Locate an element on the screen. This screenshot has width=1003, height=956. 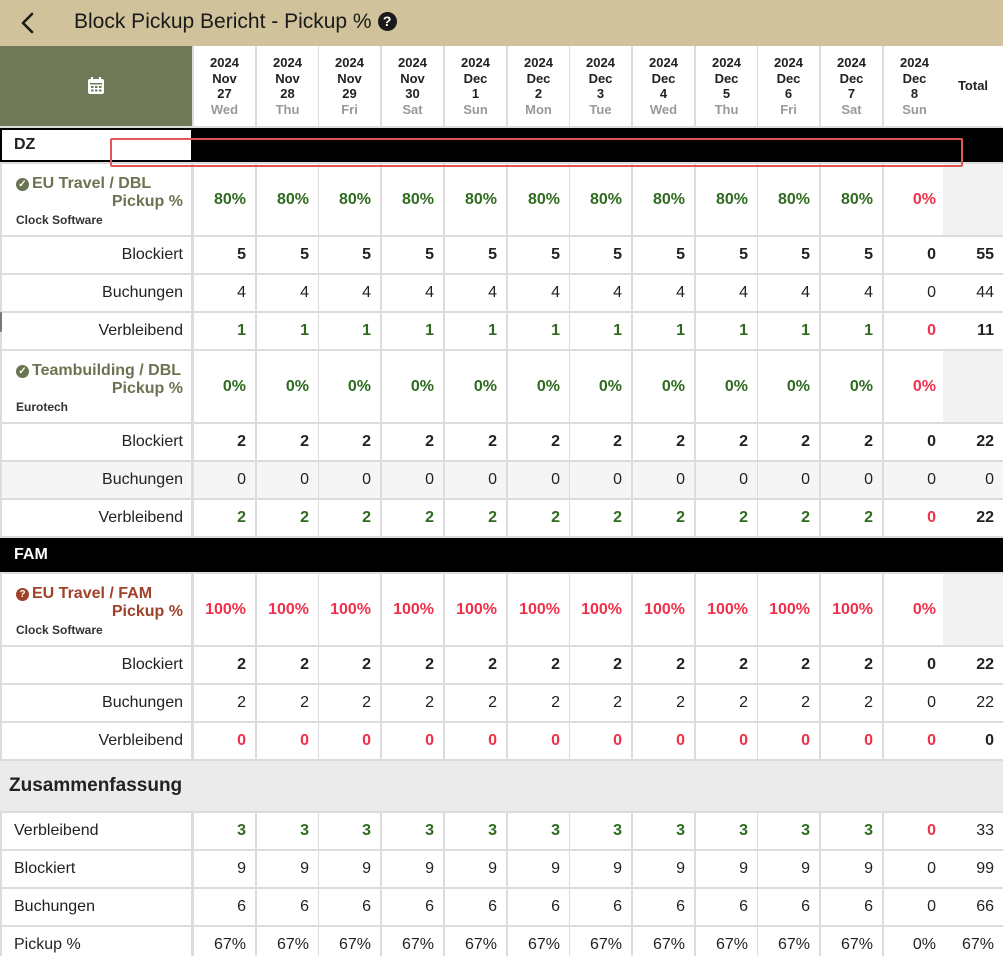
calendar-icon is located at coordinates (96, 85).